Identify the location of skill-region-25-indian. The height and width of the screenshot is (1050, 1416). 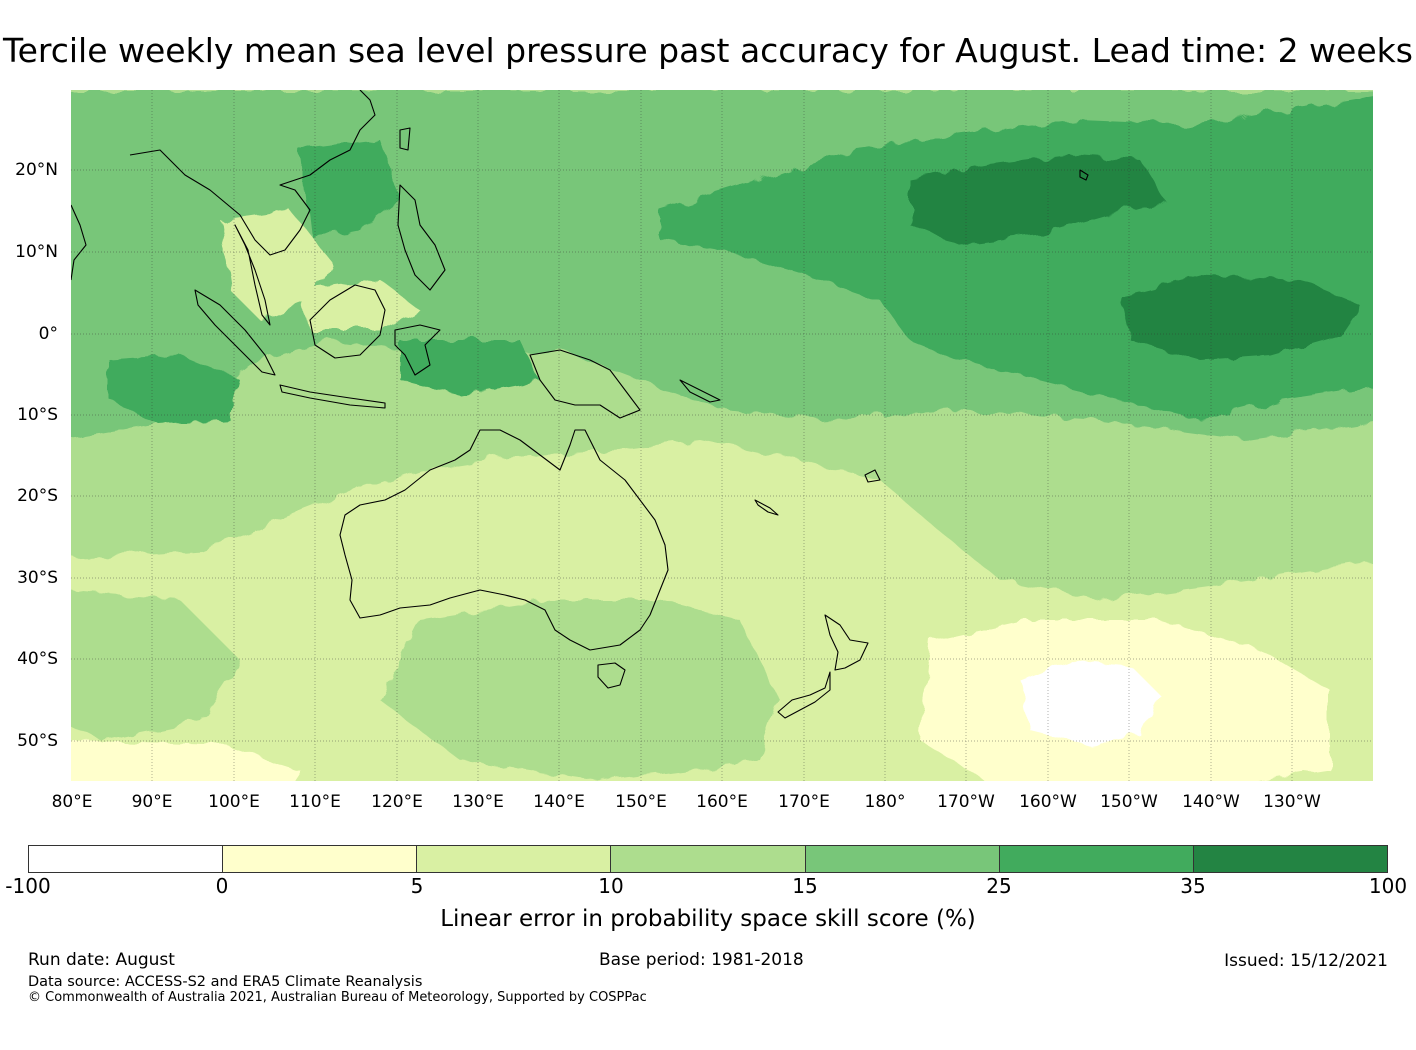
(175, 390).